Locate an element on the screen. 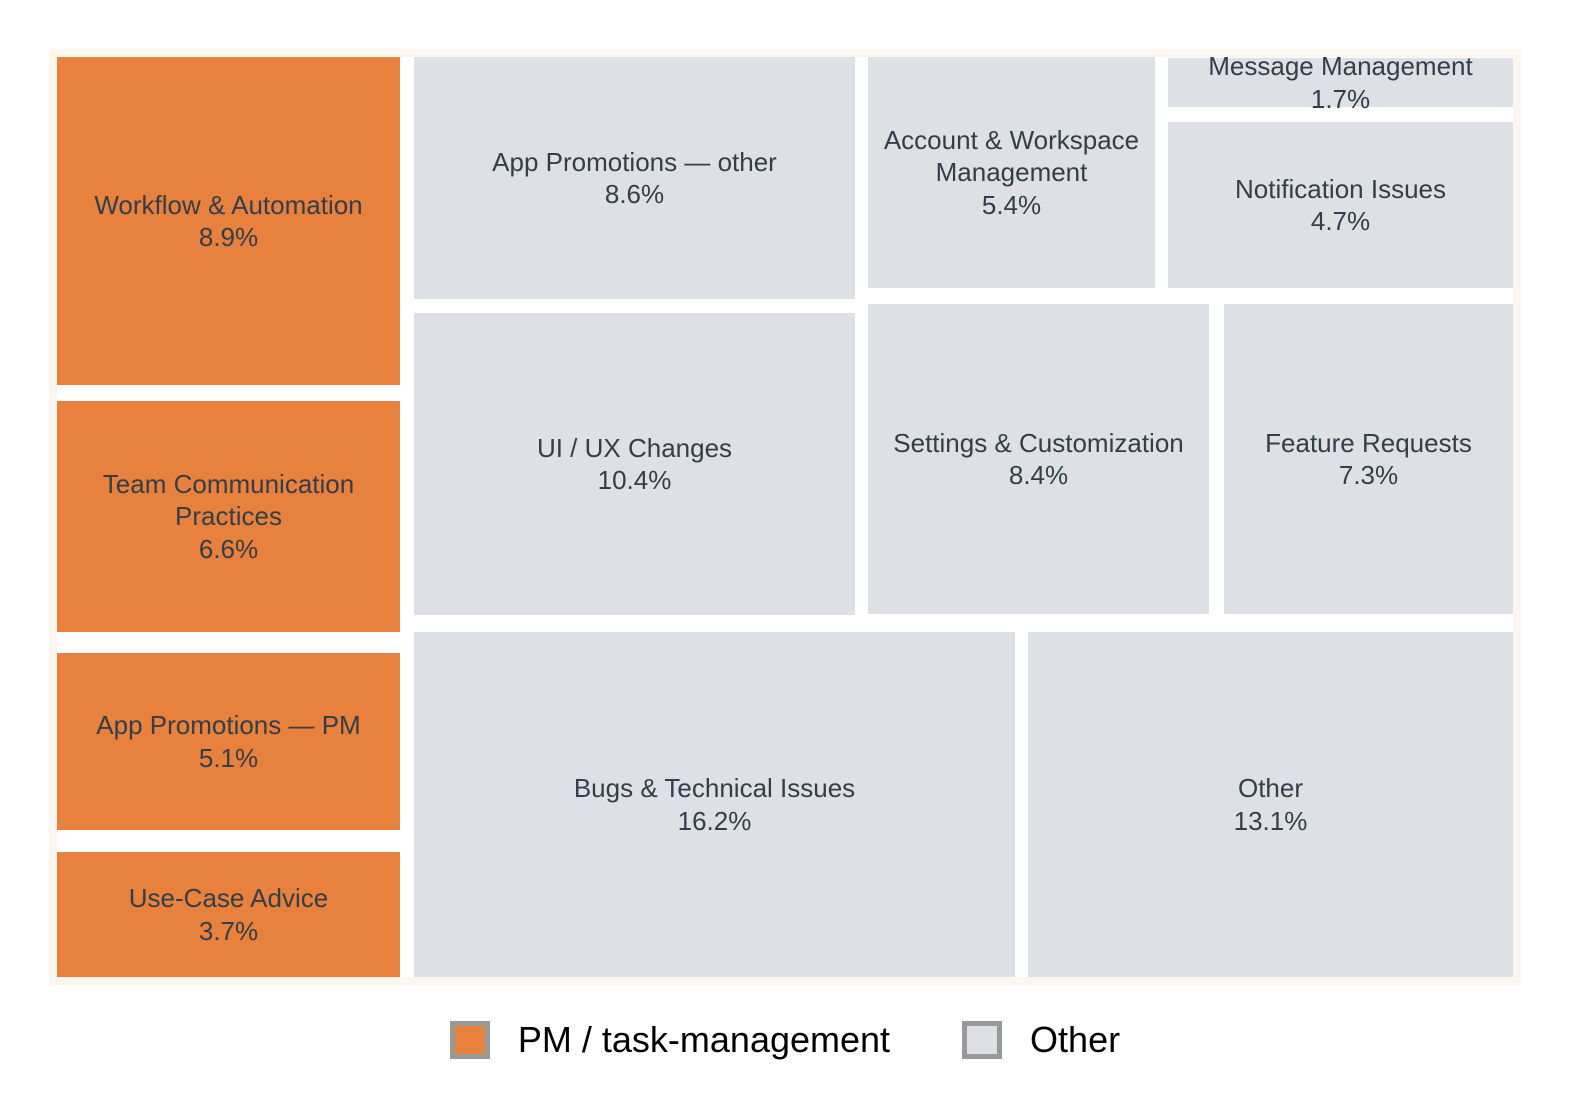  legend-swatch-other-icon is located at coordinates (982, 1039).